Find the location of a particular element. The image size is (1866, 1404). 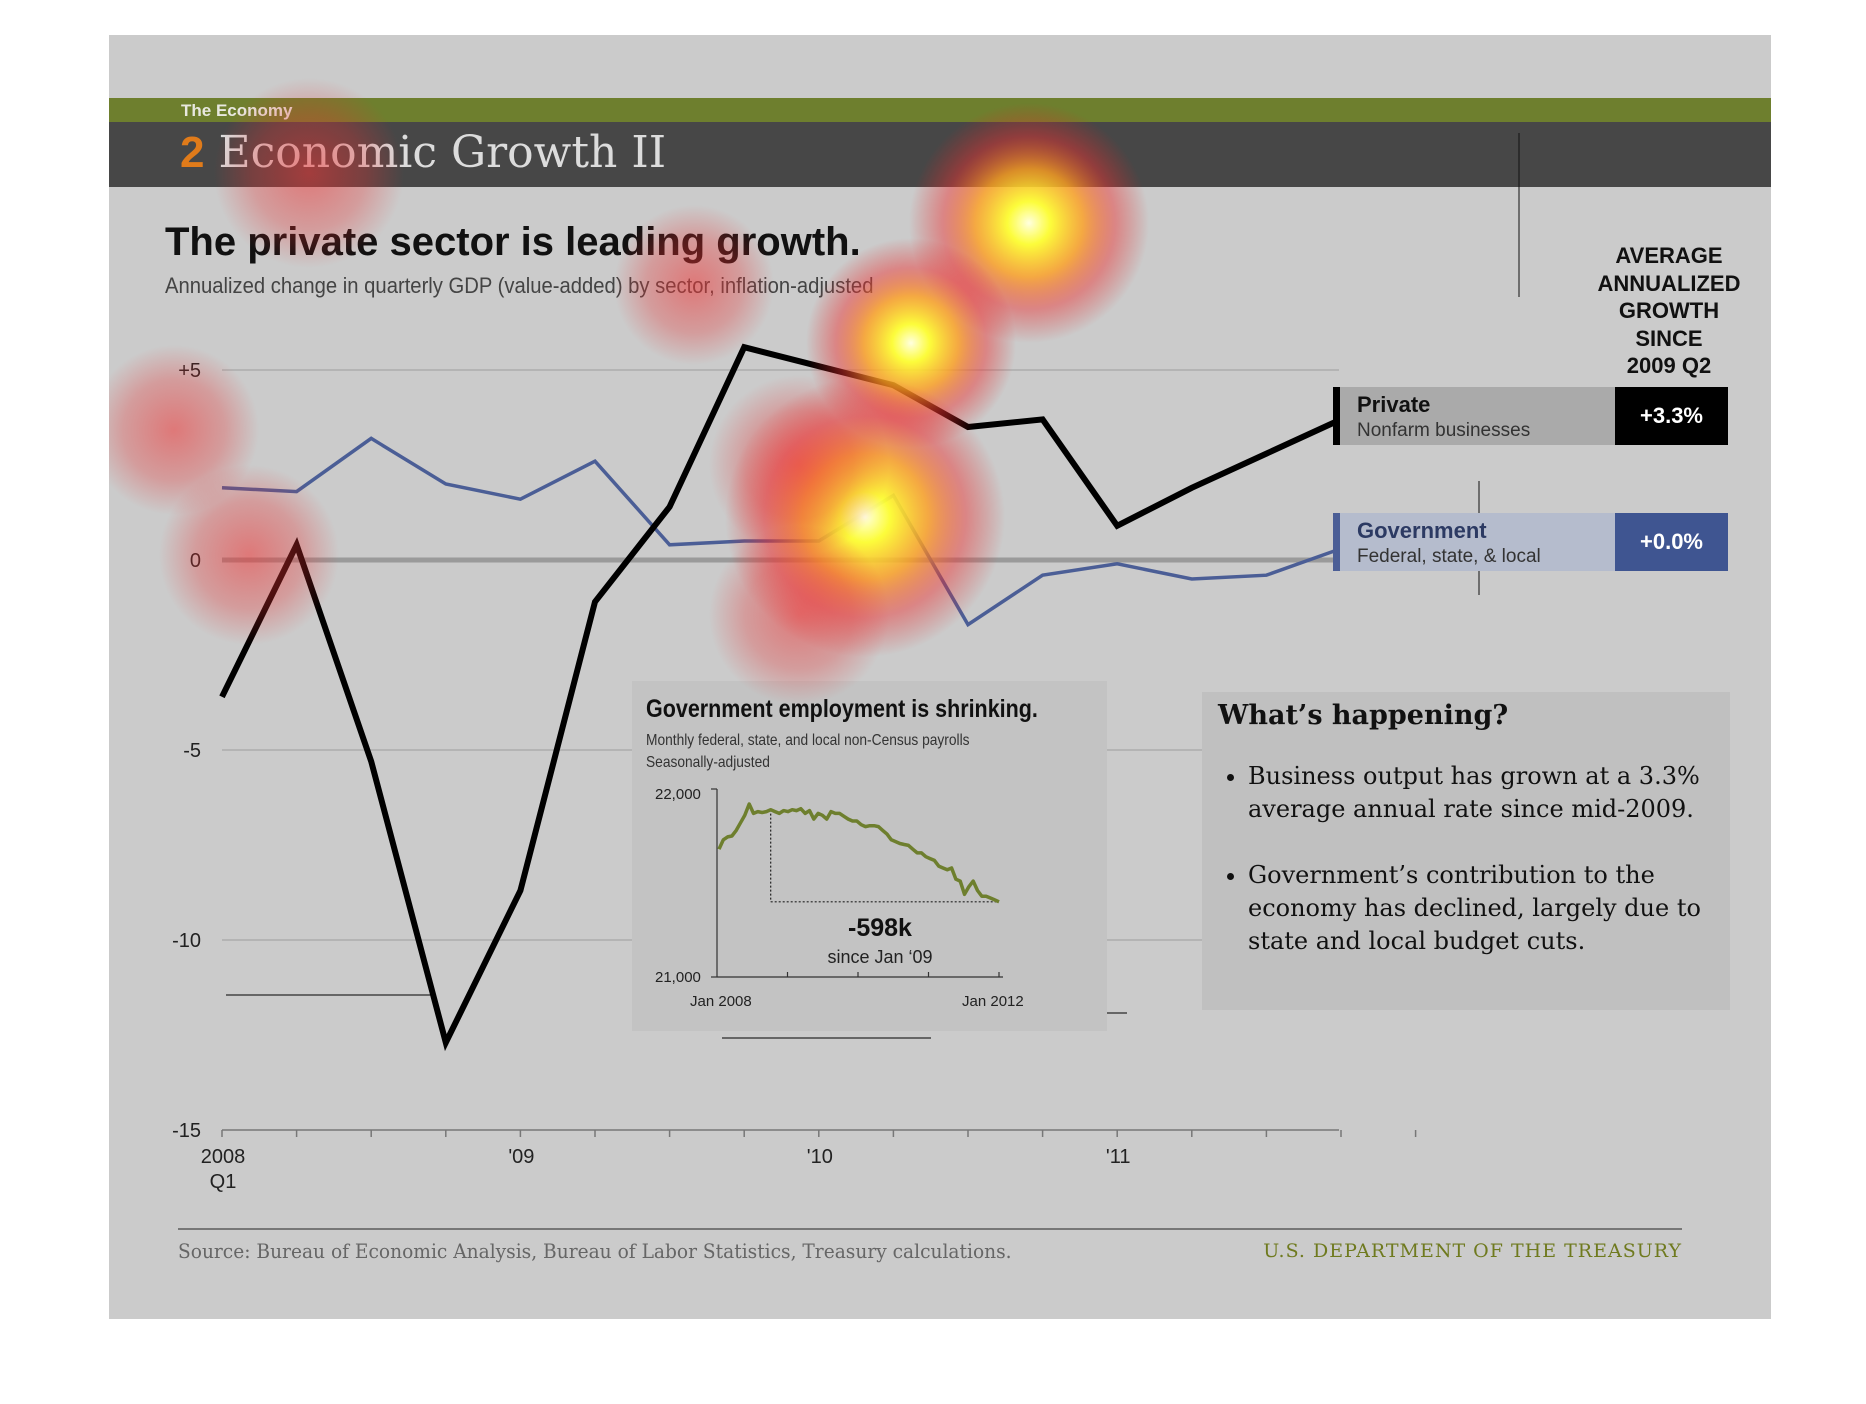

footer-divider is located at coordinates (930, 1229).